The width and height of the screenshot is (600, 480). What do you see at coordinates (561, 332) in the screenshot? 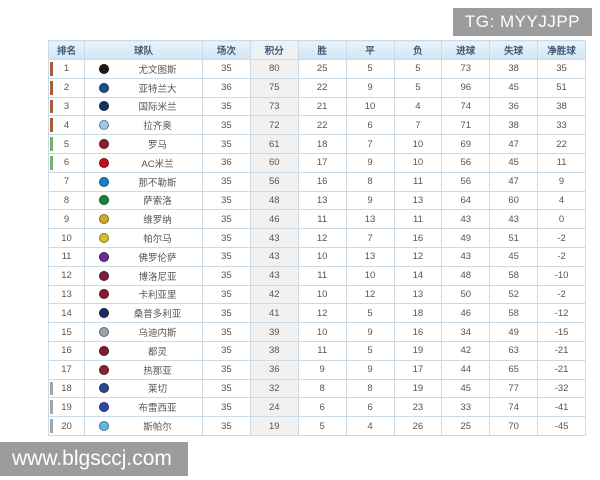
I see `gd-cell: -15` at bounding box center [561, 332].